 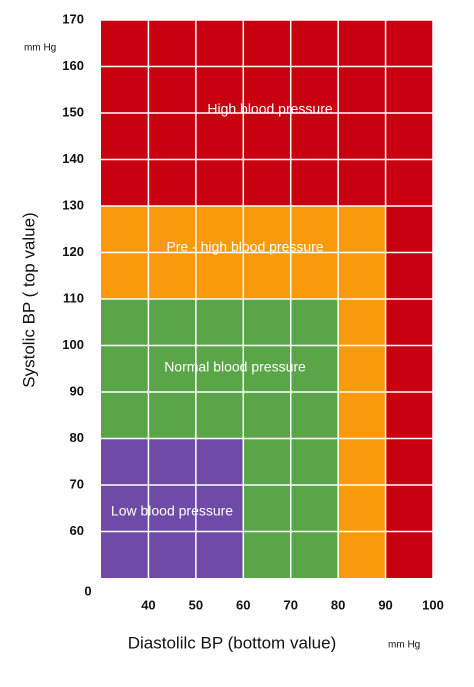 What do you see at coordinates (385, 604) in the screenshot?
I see `x-tick-label: 90` at bounding box center [385, 604].